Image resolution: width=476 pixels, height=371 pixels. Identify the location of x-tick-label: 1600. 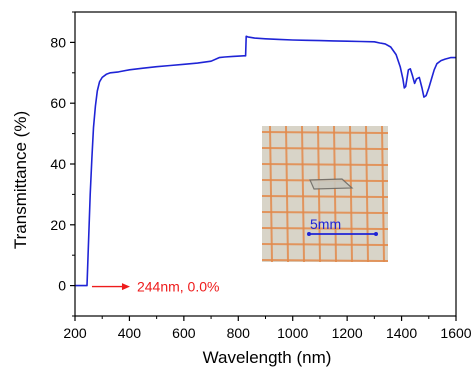
(455, 333).